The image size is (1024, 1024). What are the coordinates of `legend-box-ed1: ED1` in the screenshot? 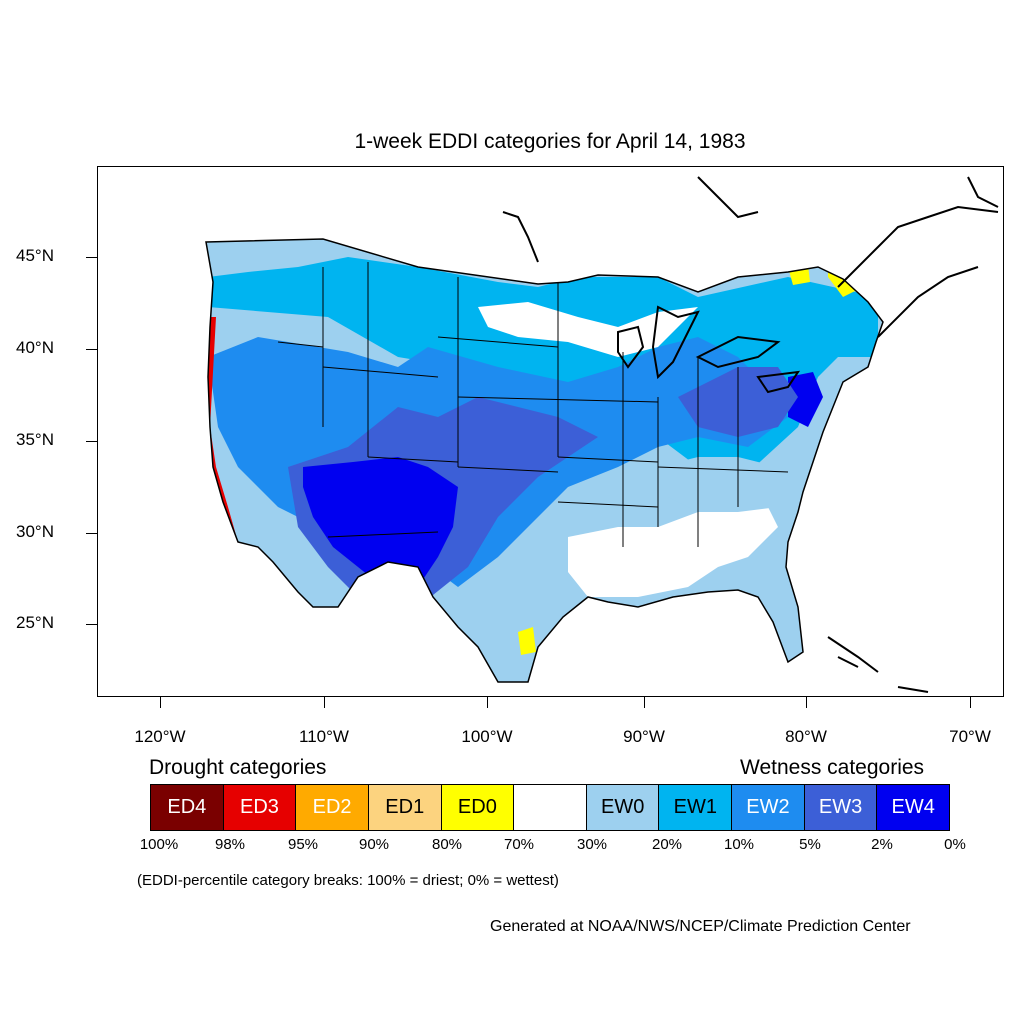 It's located at (405, 807).